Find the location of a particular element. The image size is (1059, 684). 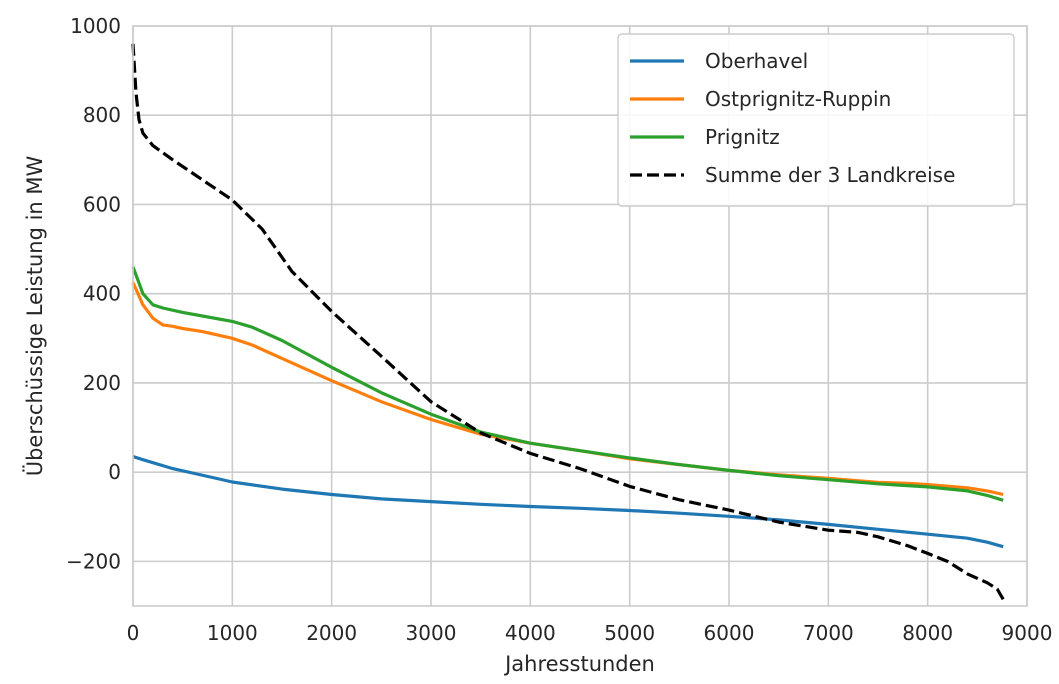

y-tick-label: 600 is located at coordinates (102, 204).